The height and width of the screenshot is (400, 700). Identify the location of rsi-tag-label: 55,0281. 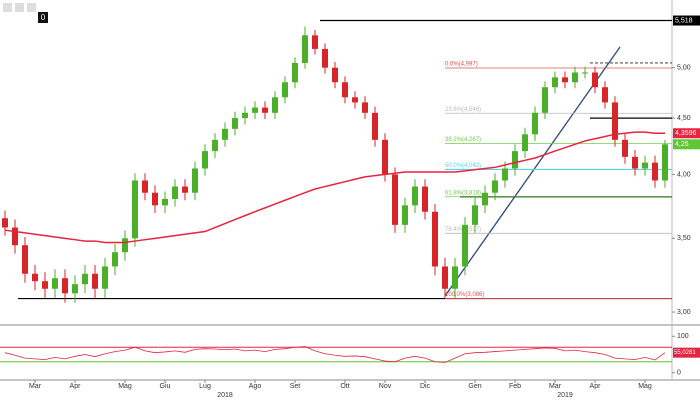
(685, 353).